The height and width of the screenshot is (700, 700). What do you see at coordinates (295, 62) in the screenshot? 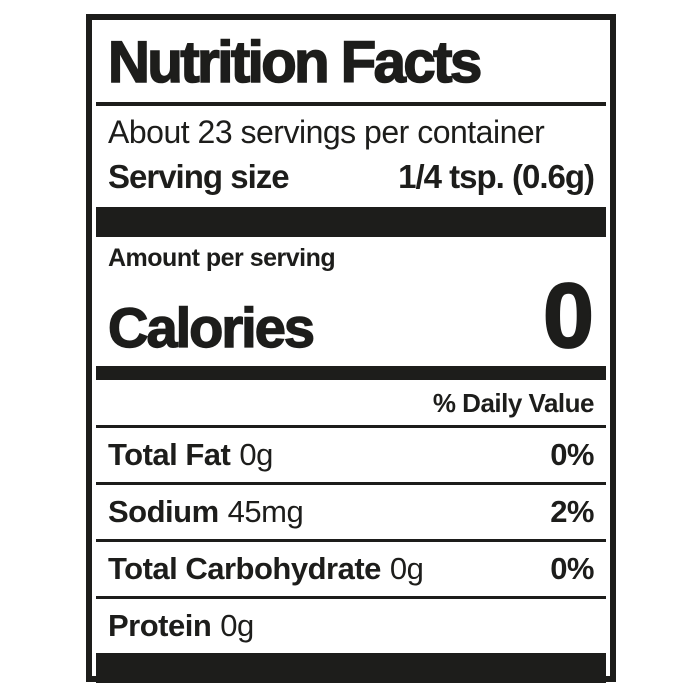
I see `label-title: Nutrition Facts` at bounding box center [295, 62].